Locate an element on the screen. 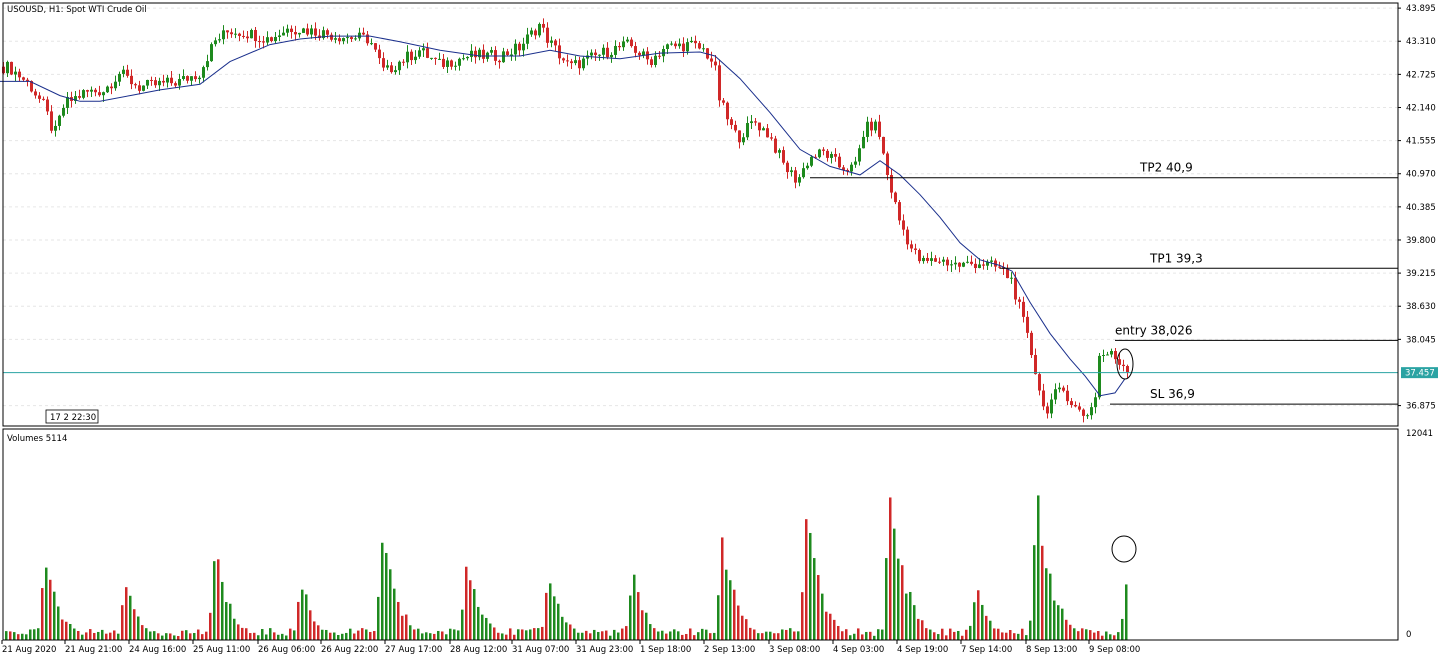 The height and width of the screenshot is (661, 1449). volumes-title: Volumes 5114 is located at coordinates (37, 439).